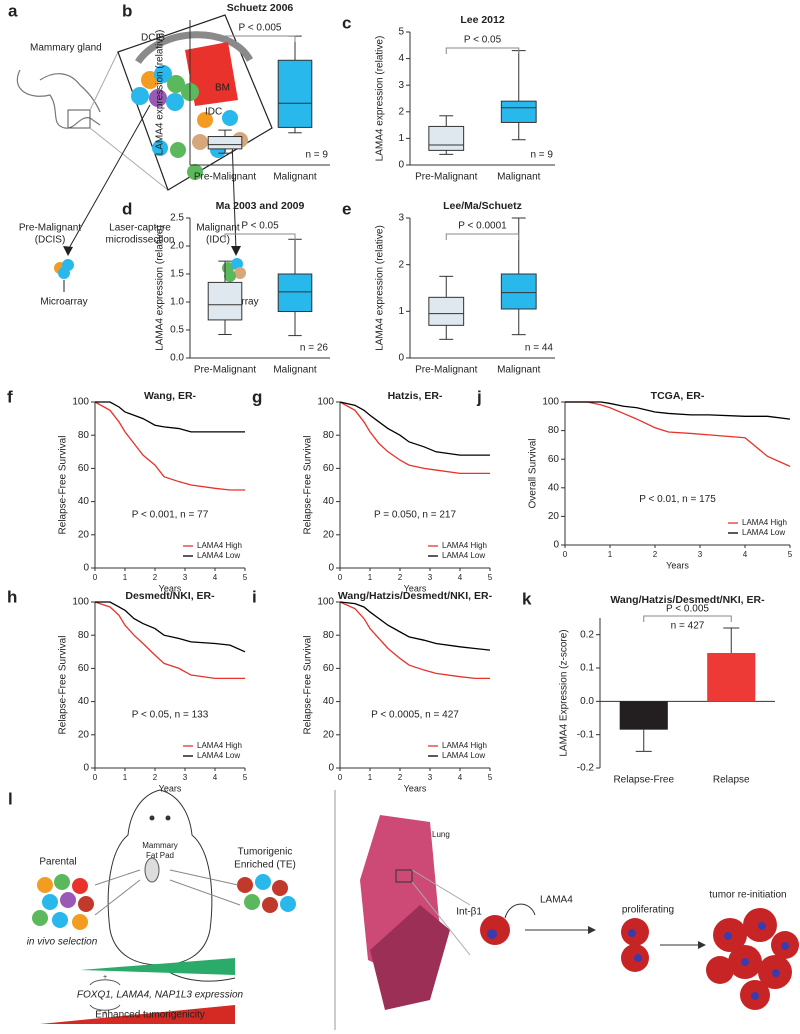 The image size is (800, 1034). Describe the element at coordinates (479, 396) in the screenshot. I see `panel-letter: j` at that location.